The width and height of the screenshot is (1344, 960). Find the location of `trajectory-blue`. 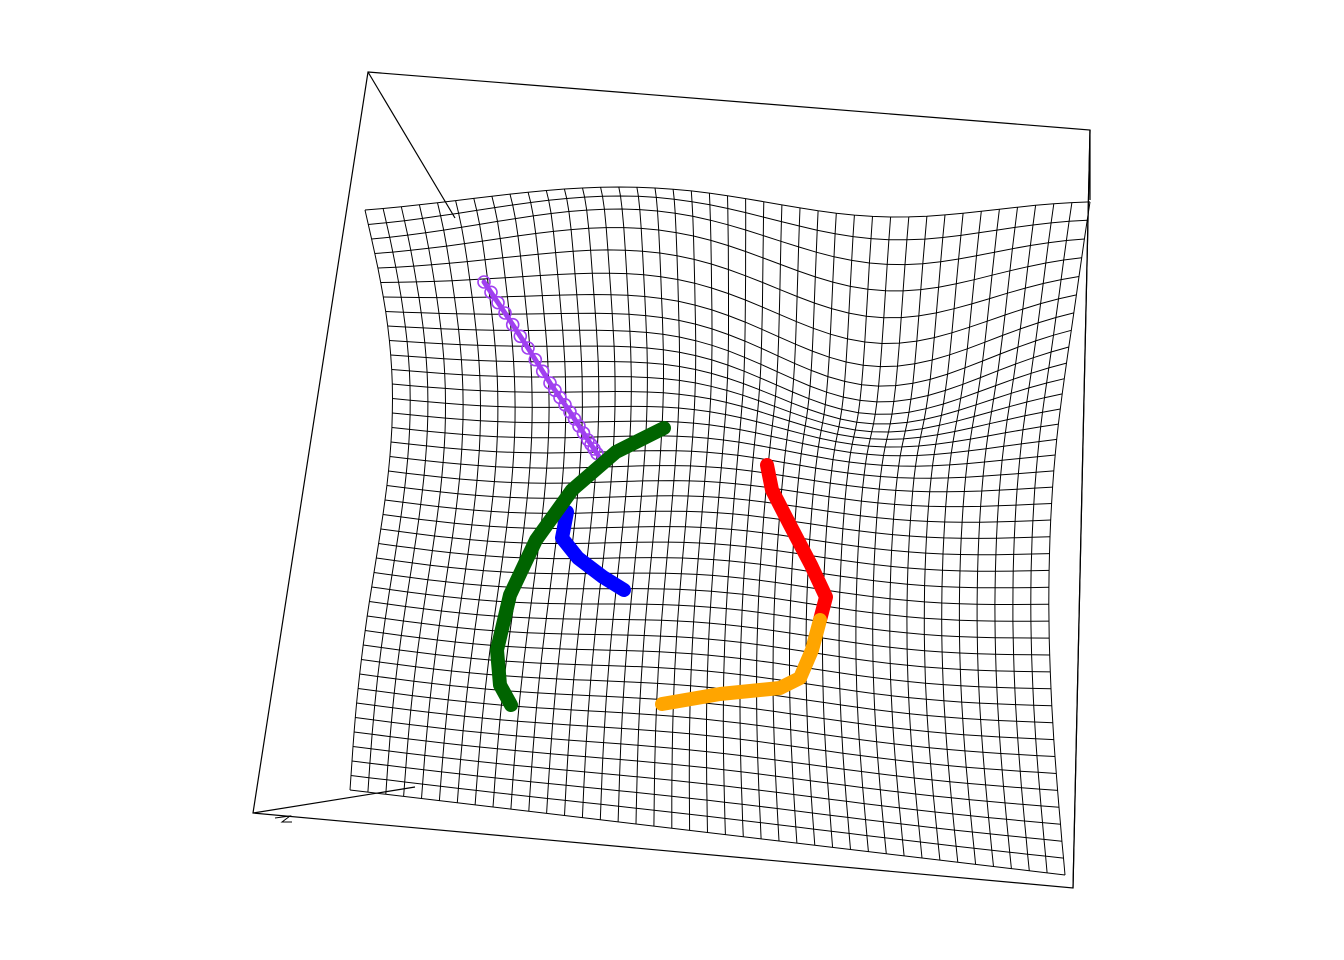

trajectory-blue is located at coordinates (593, 551).